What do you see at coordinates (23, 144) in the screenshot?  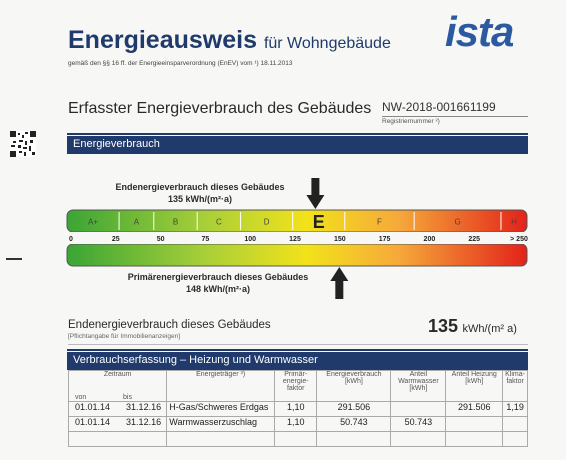 I see `qr-code-icon` at bounding box center [23, 144].